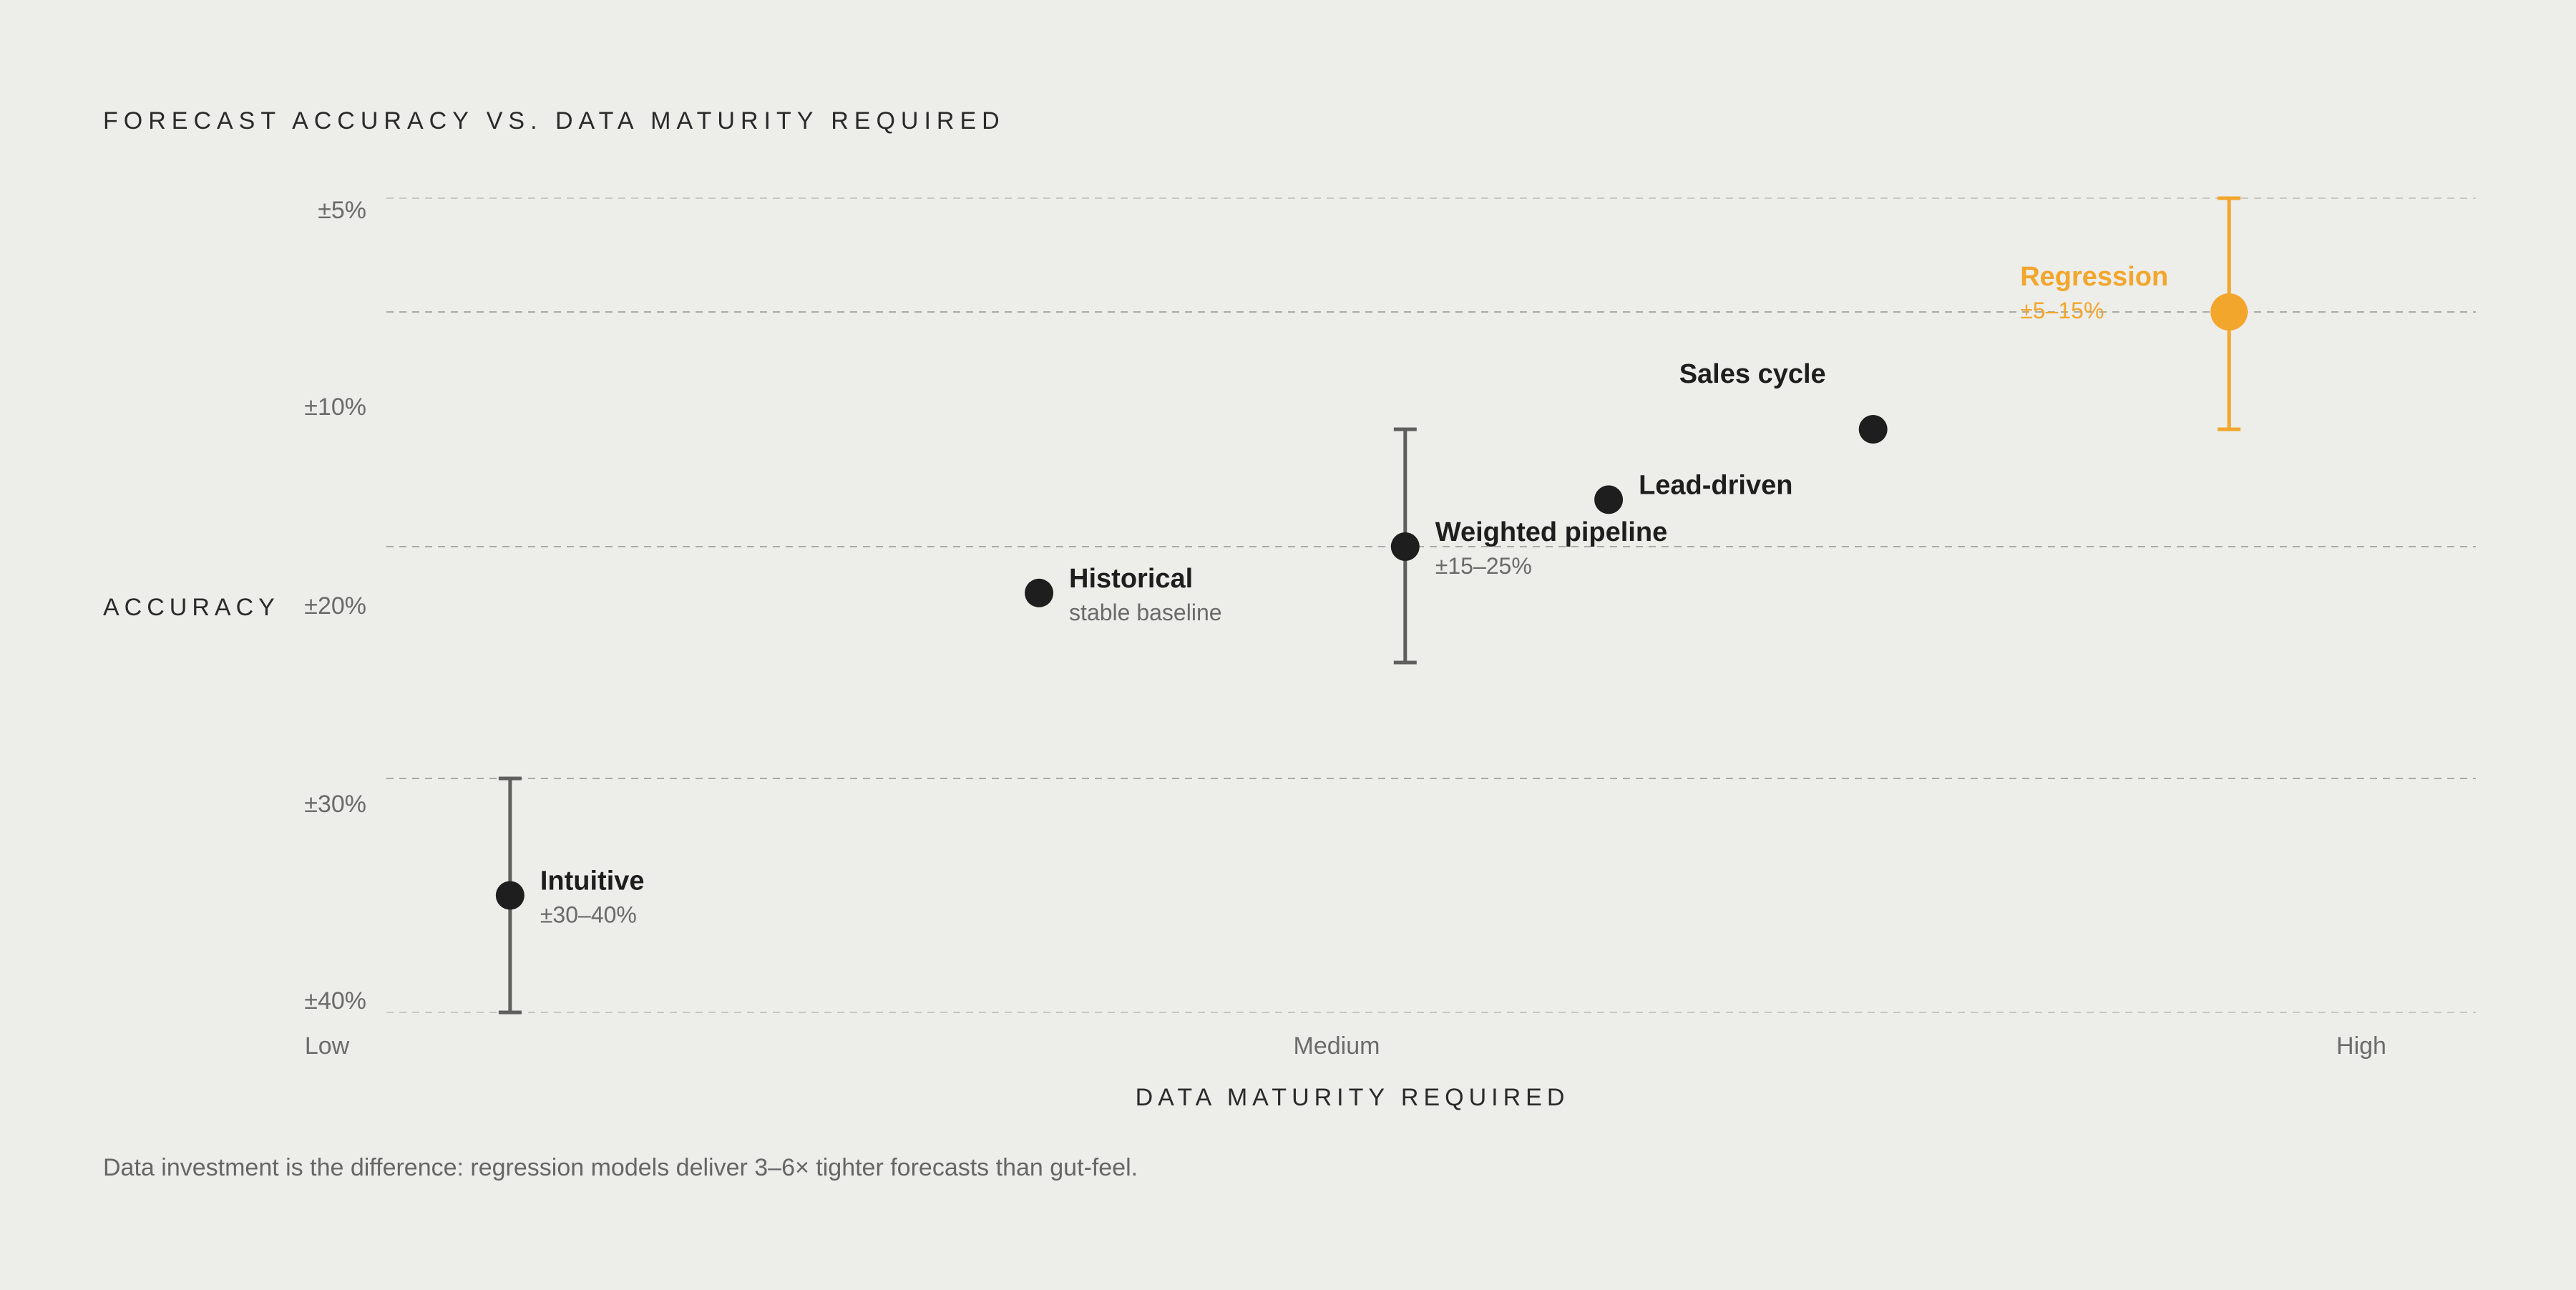  Describe the element at coordinates (588, 915) in the screenshot. I see `data-point-sublabel: ±30–40%` at that location.